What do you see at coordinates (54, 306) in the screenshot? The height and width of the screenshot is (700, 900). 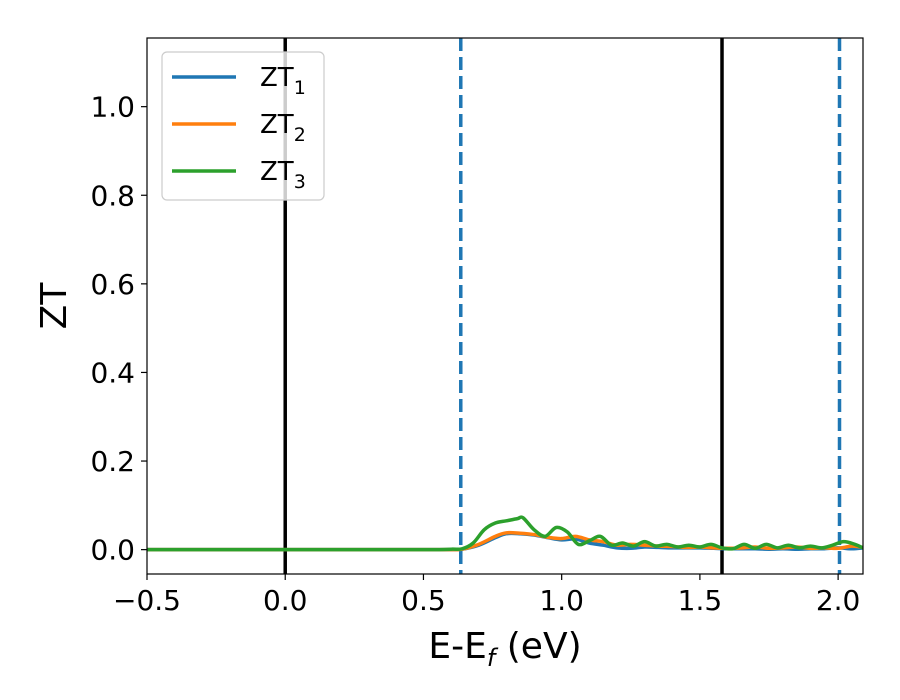 I see `y-axis-label: ZT` at bounding box center [54, 306].